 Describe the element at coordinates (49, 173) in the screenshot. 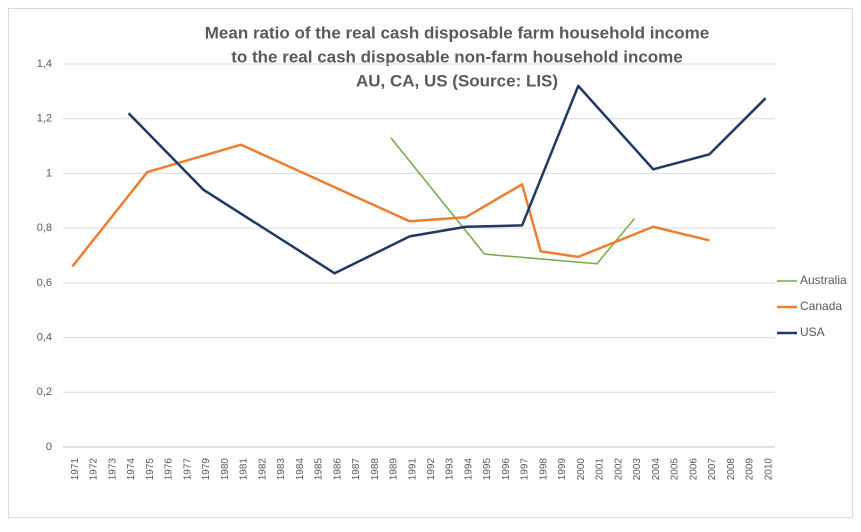

I see `y-tick-label: 1` at that location.